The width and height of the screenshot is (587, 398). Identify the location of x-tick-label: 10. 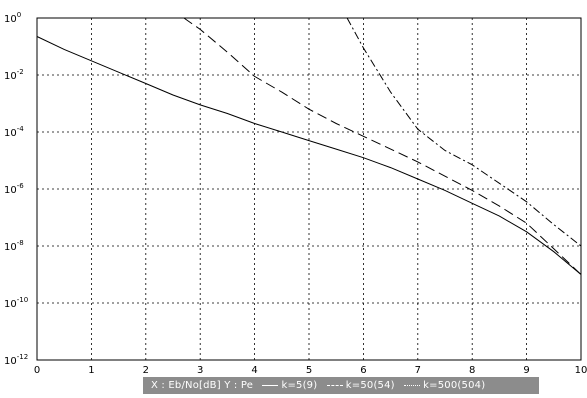
(581, 370).